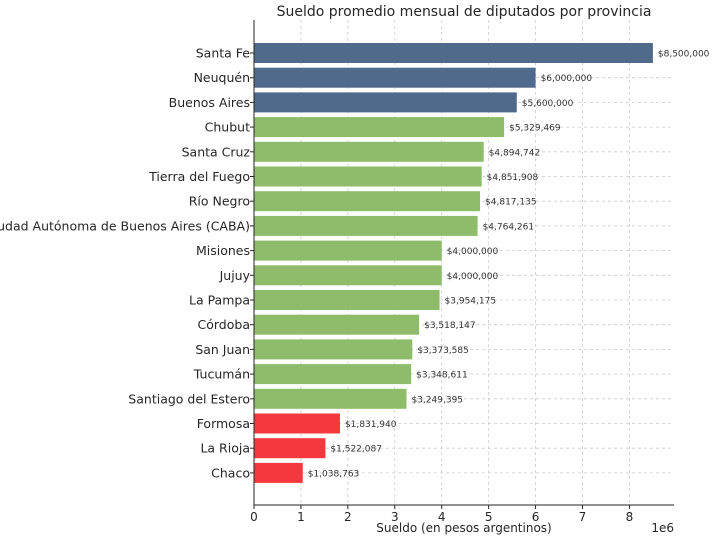 This screenshot has width=715, height=540. I want to click on category-label: Neuquén, so click(222, 77).